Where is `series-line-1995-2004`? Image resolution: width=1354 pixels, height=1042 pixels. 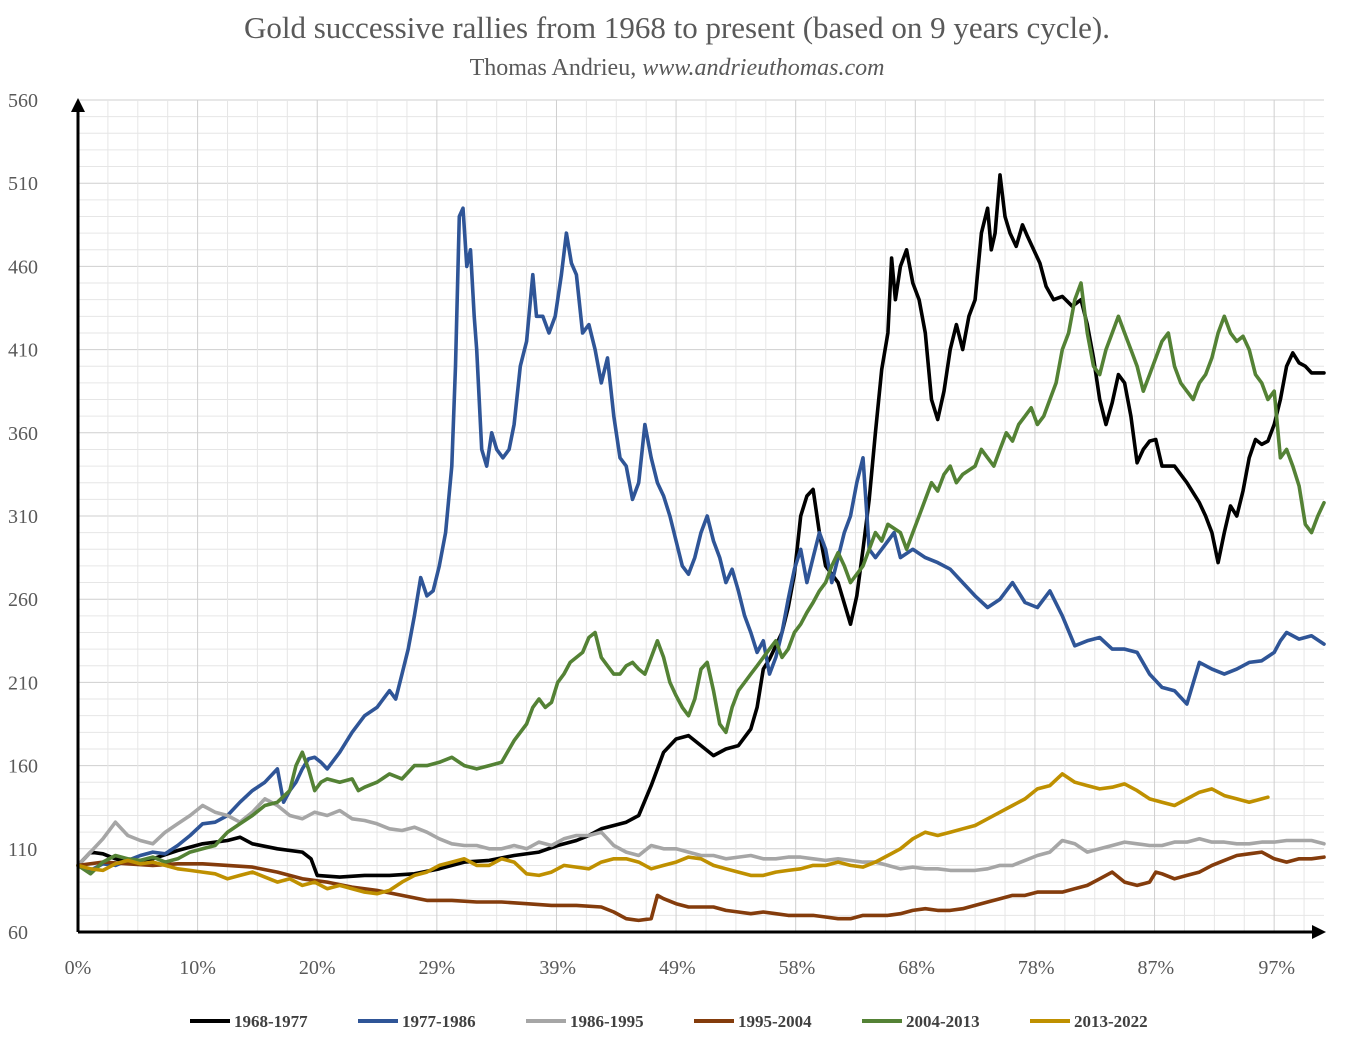
series-line-1995-2004 is located at coordinates (701, 886).